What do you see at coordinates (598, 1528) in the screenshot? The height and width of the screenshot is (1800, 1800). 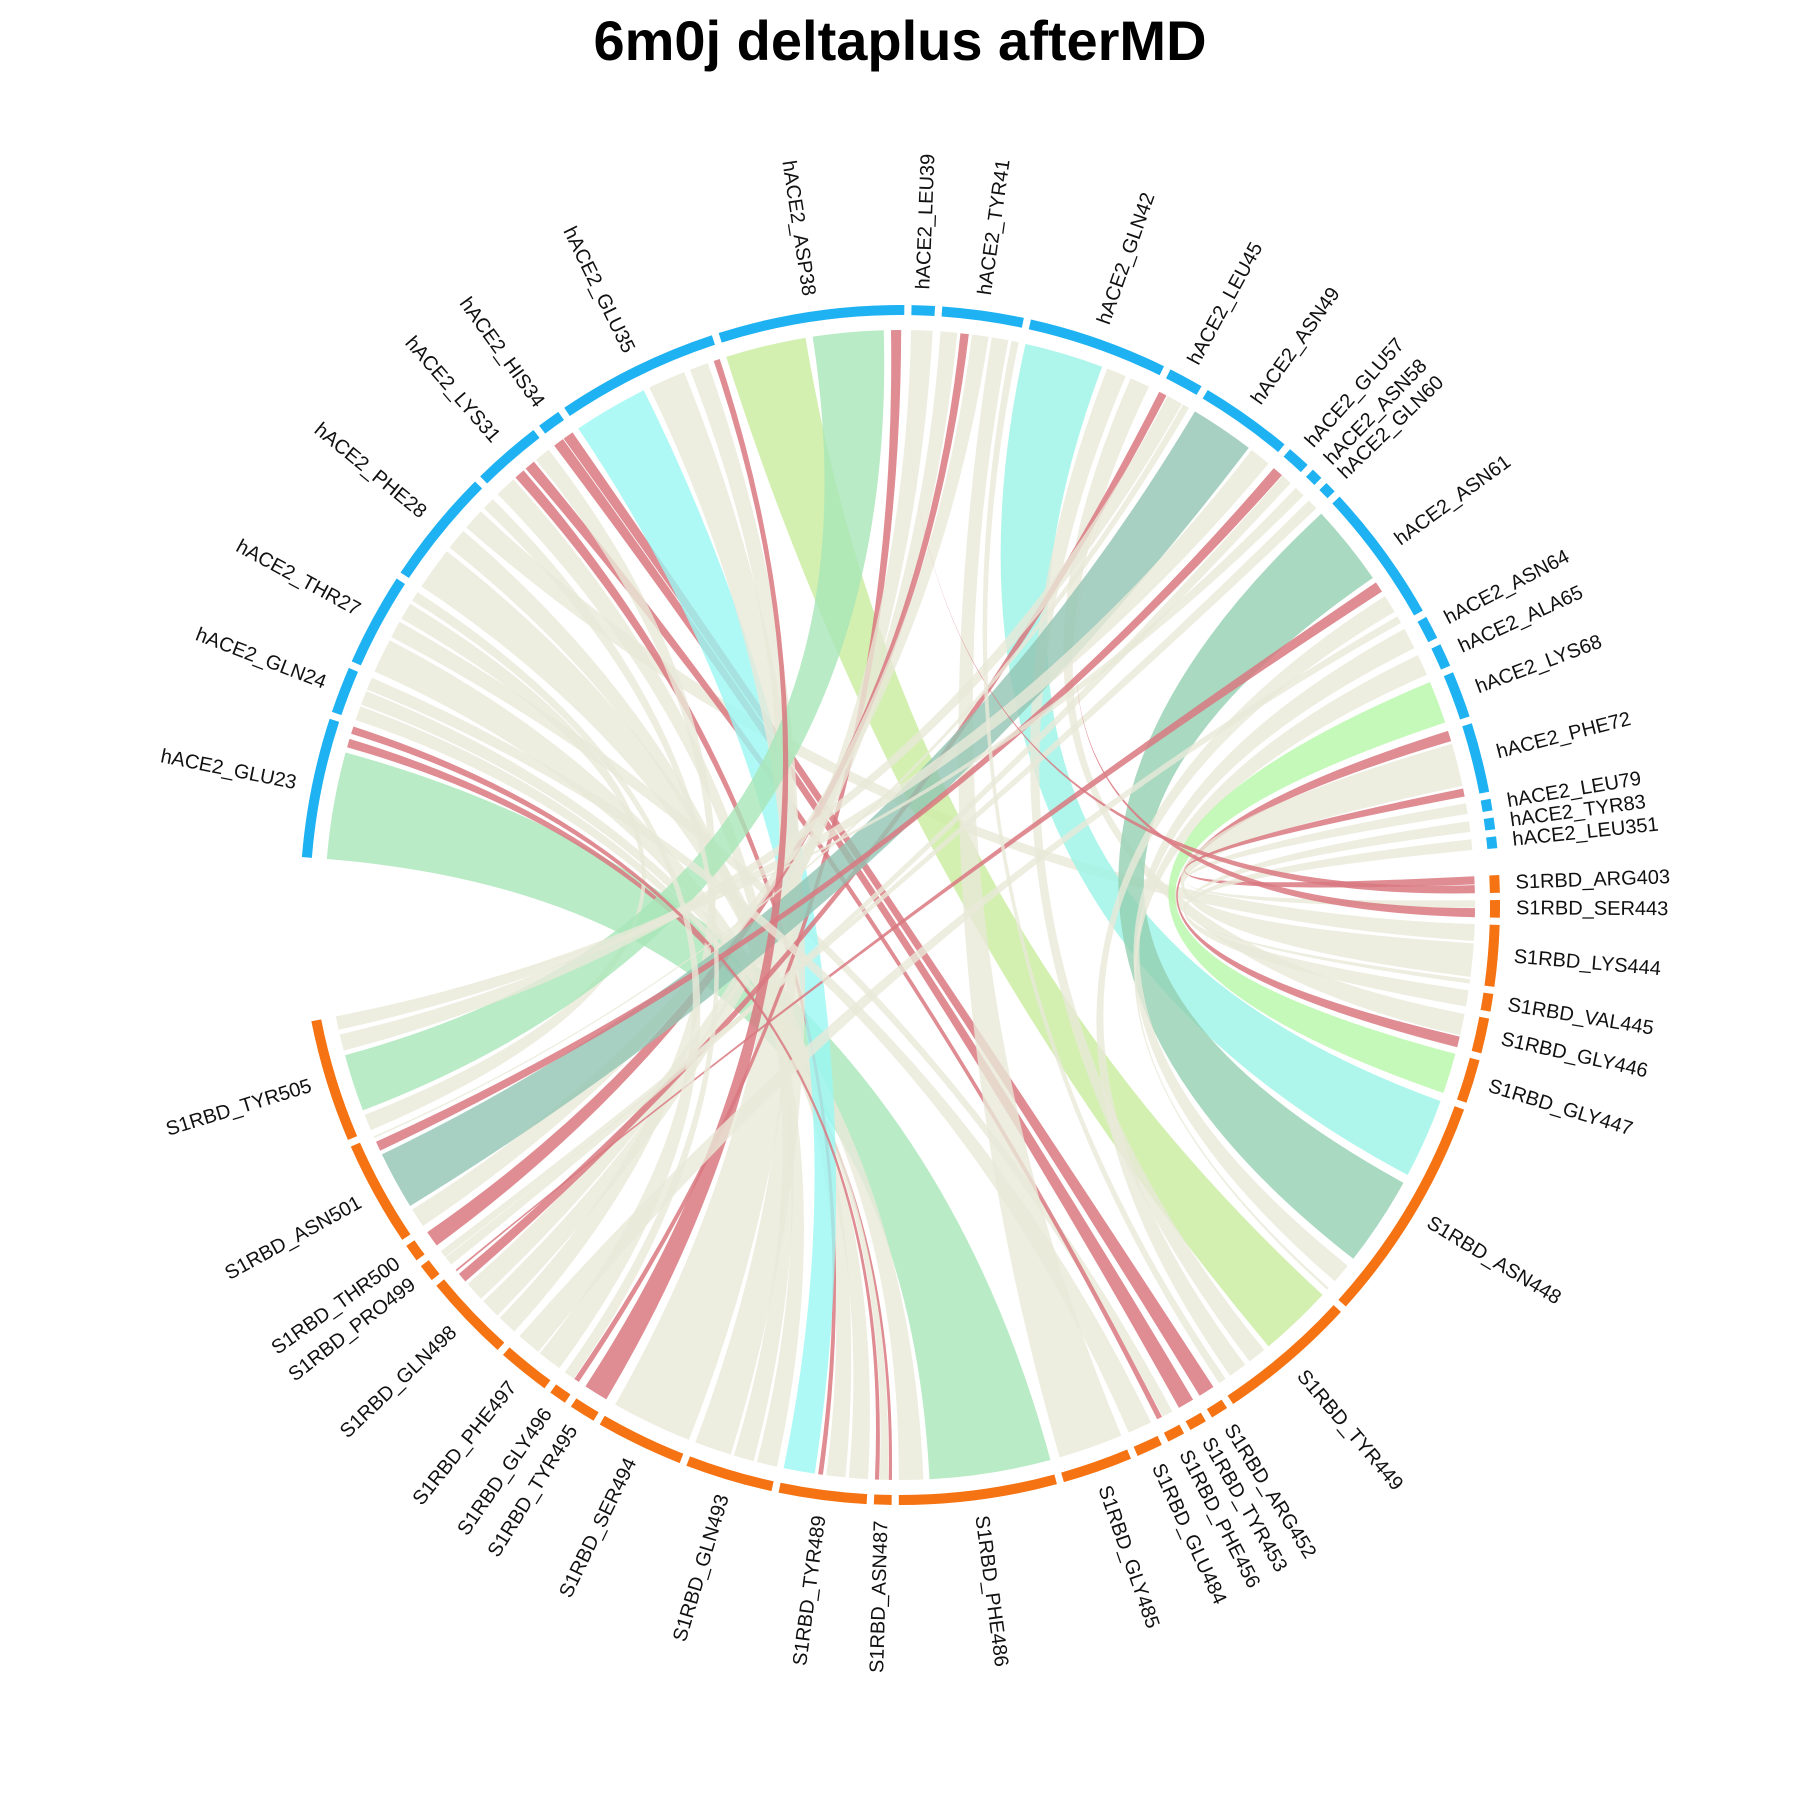 I see `sector-label-S1RBD_SER494: S1RBD_SER494` at bounding box center [598, 1528].